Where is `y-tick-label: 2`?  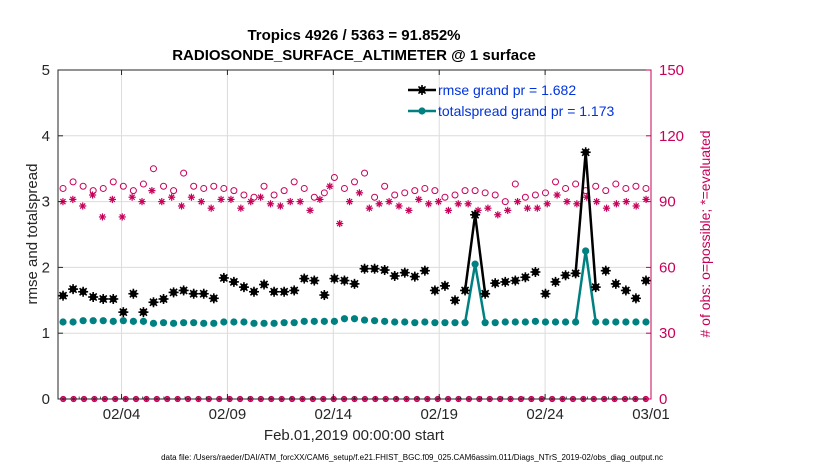 y-tick-label: 2 is located at coordinates (46, 267).